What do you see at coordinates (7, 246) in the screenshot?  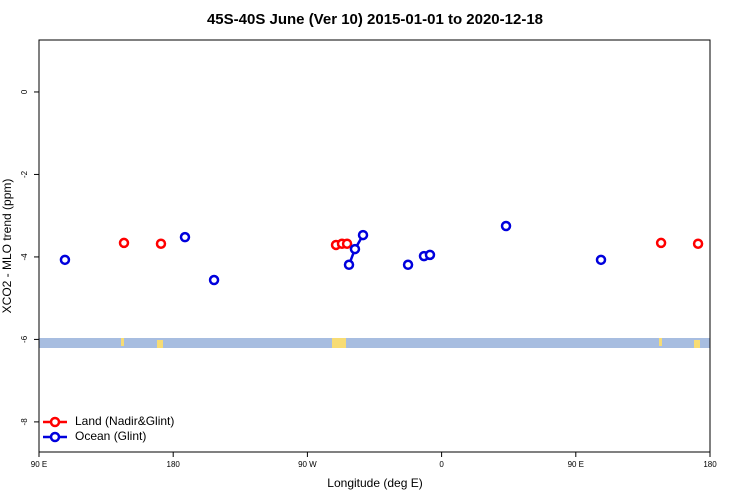 I see `y-axis-label: XCO2 - MLO trend (ppm)` at bounding box center [7, 246].